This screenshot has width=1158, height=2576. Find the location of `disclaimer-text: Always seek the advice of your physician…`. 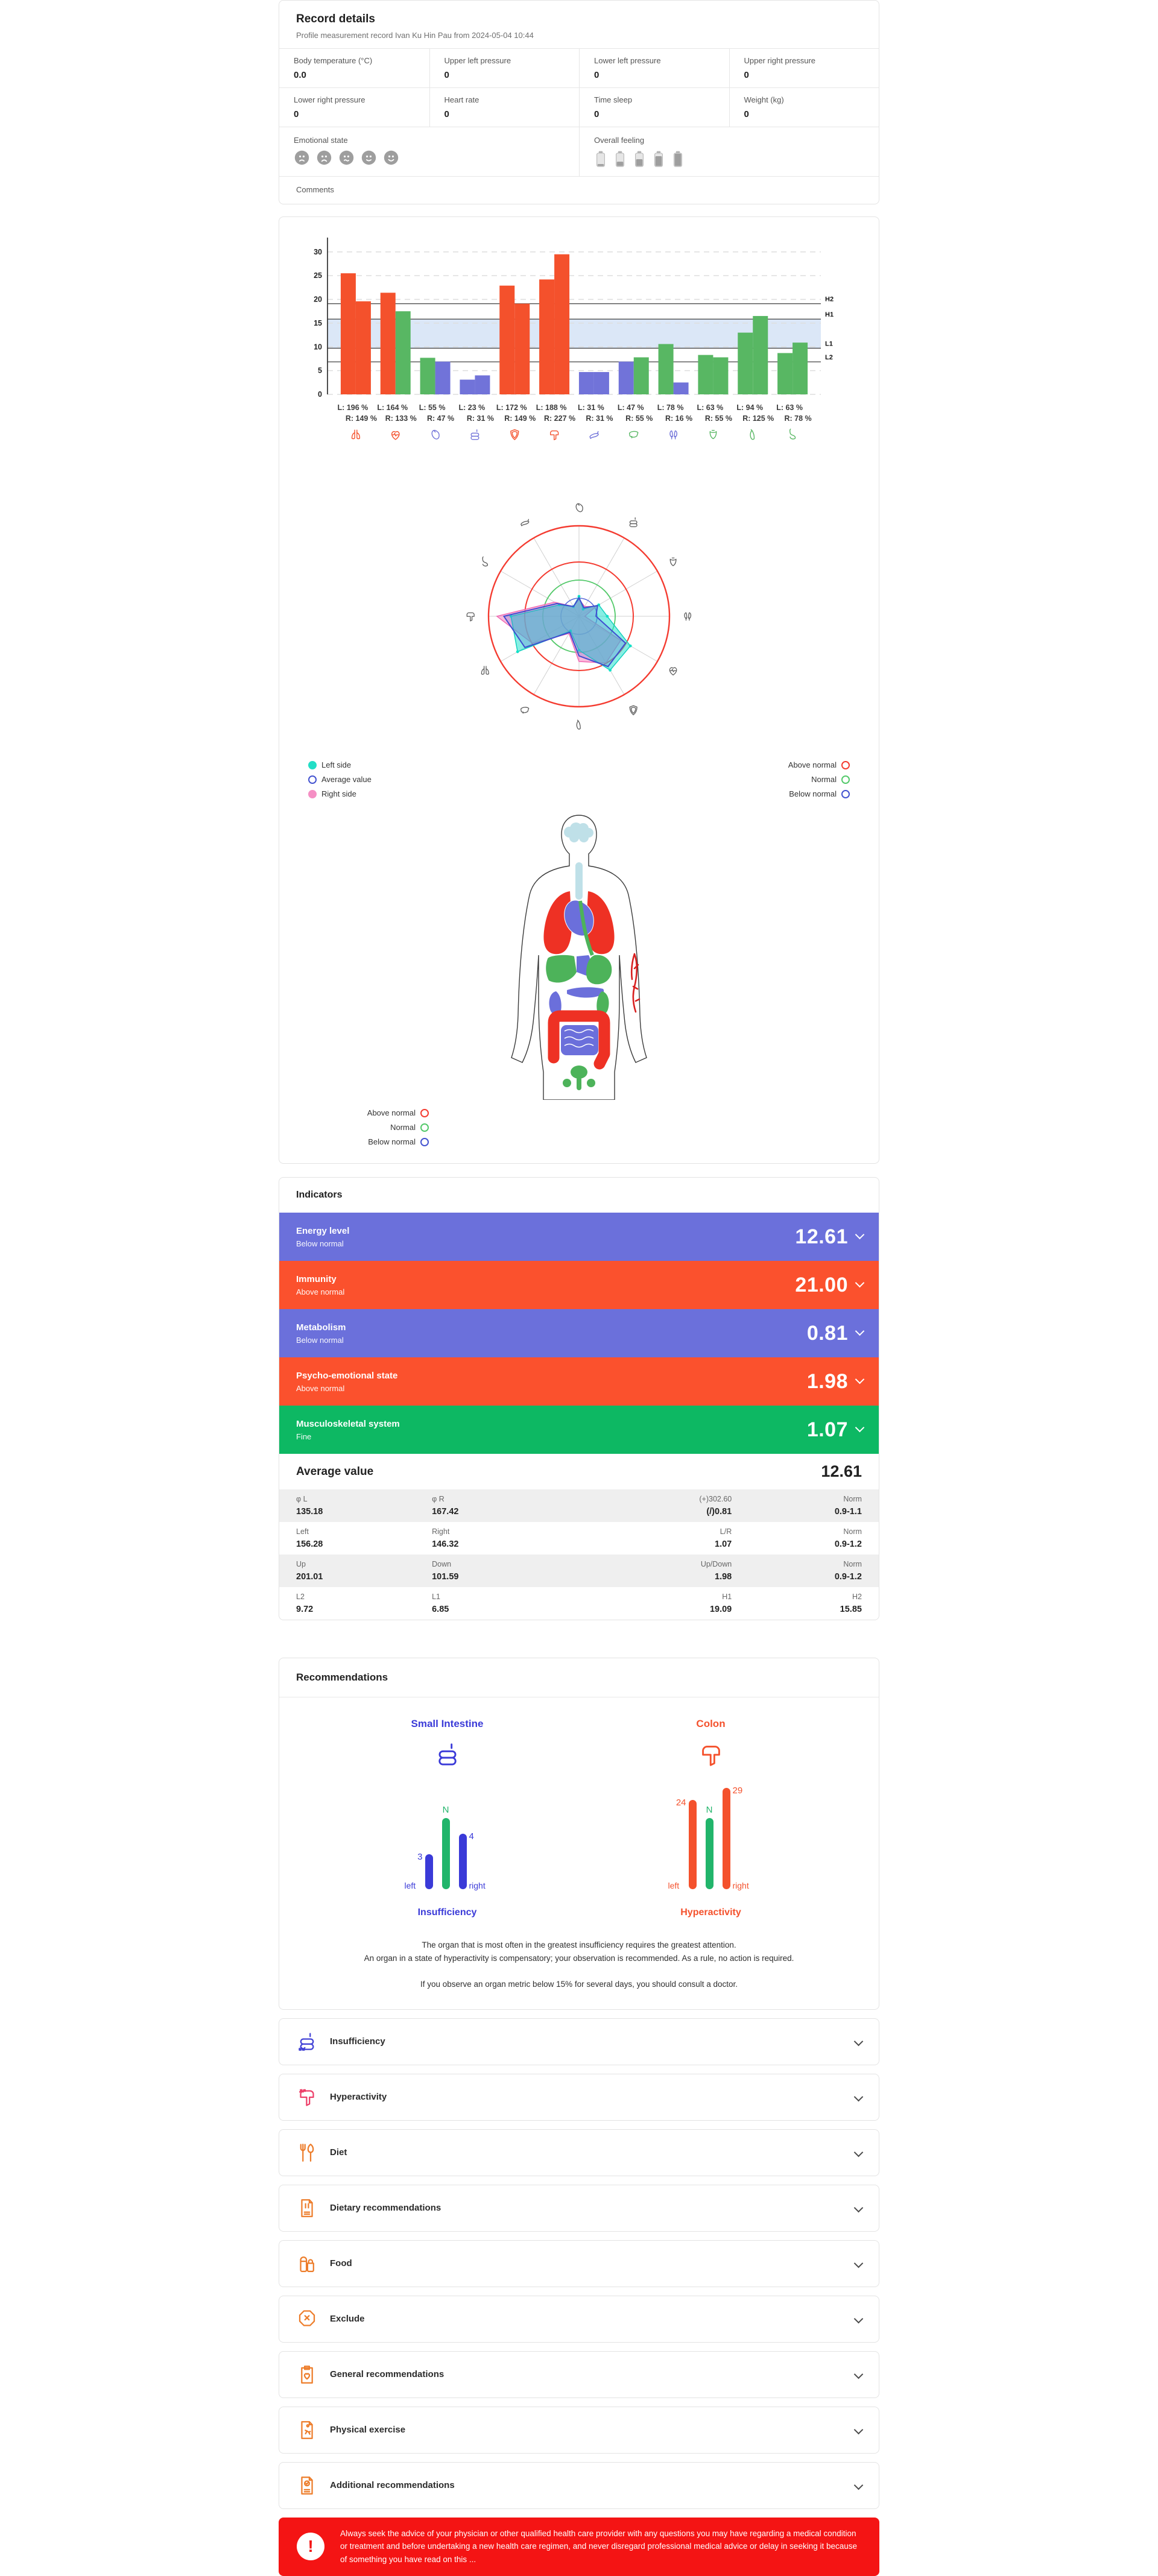

disclaimer-text: Always seek the advice of your physician… is located at coordinates (599, 2546).